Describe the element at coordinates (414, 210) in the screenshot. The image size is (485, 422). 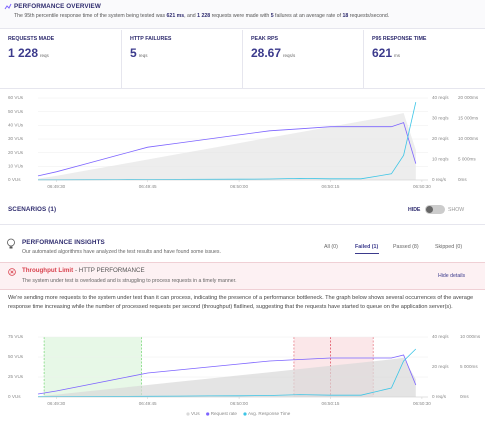
I see `toggle-hide: HIDE` at that location.